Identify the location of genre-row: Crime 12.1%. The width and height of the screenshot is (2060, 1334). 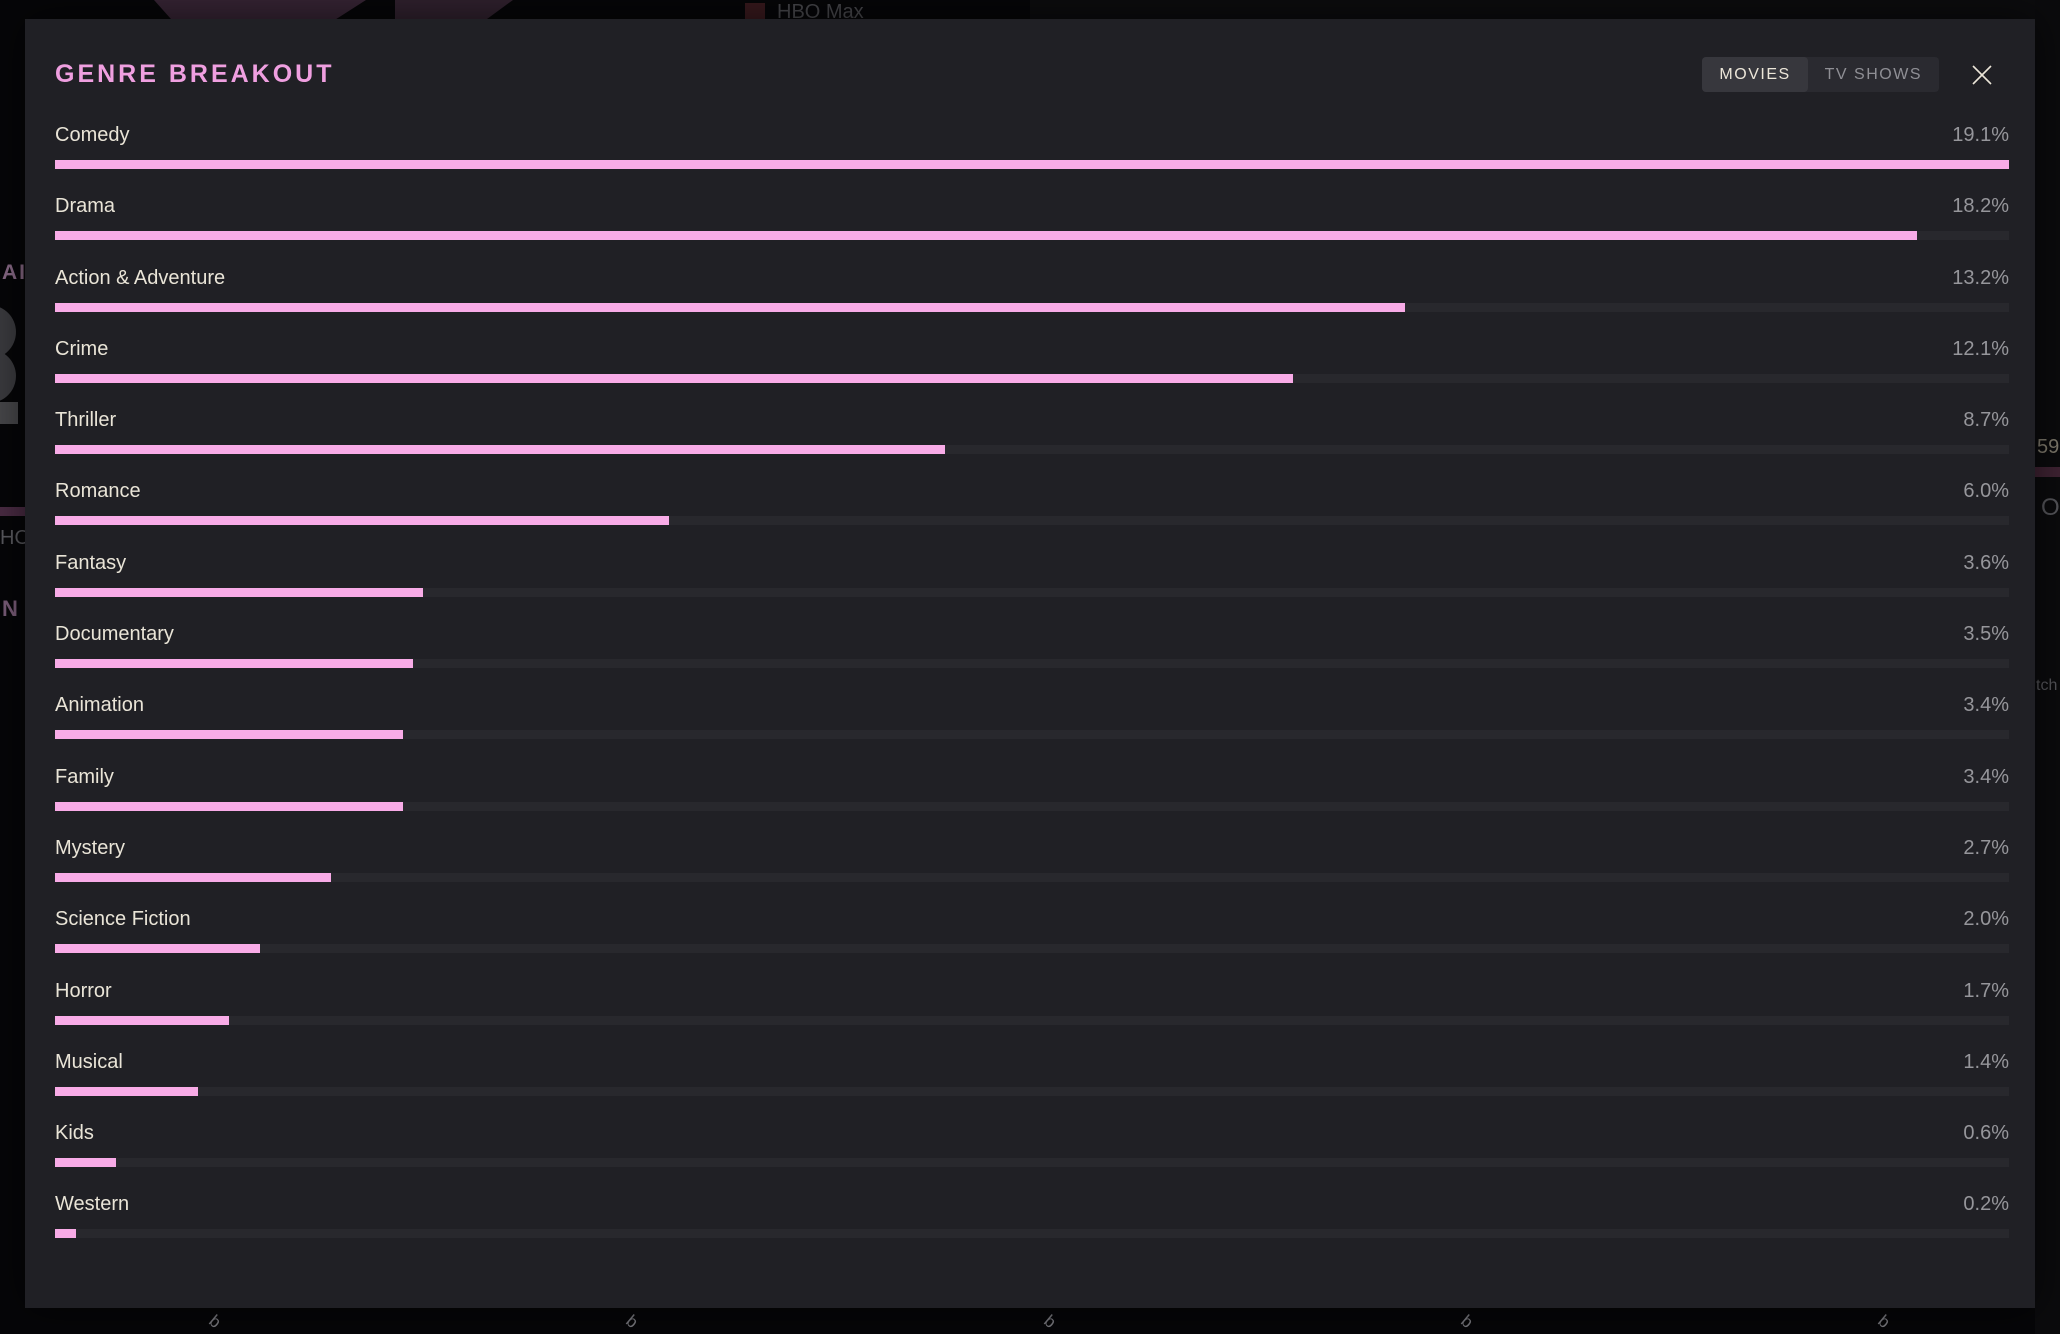
(1032, 360).